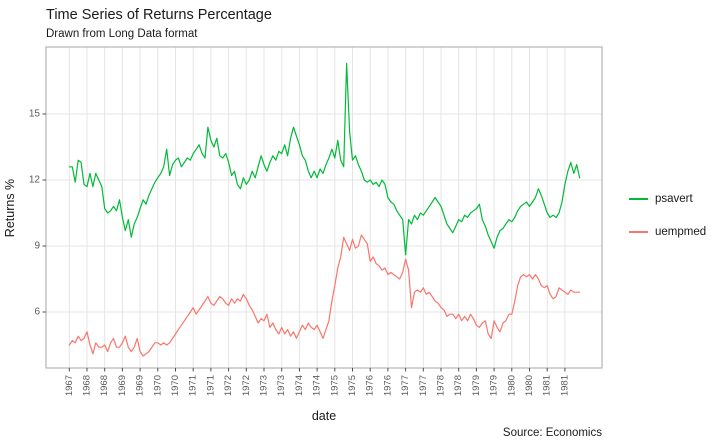 The width and height of the screenshot is (720, 445). What do you see at coordinates (122, 34) in the screenshot?
I see `chart-subtitle: Drawn from Long Data format` at bounding box center [122, 34].